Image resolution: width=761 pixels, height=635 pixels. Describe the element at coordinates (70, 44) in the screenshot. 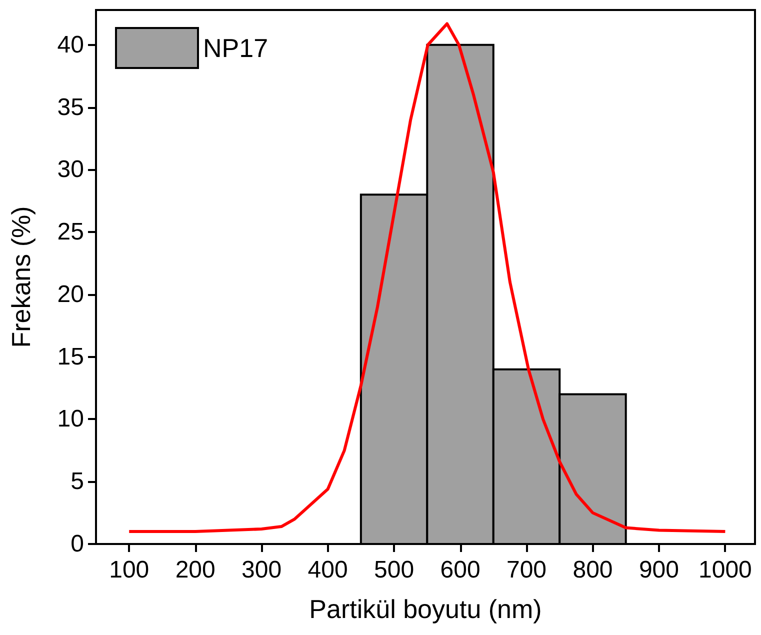

I see `y-tick-label: 40` at that location.